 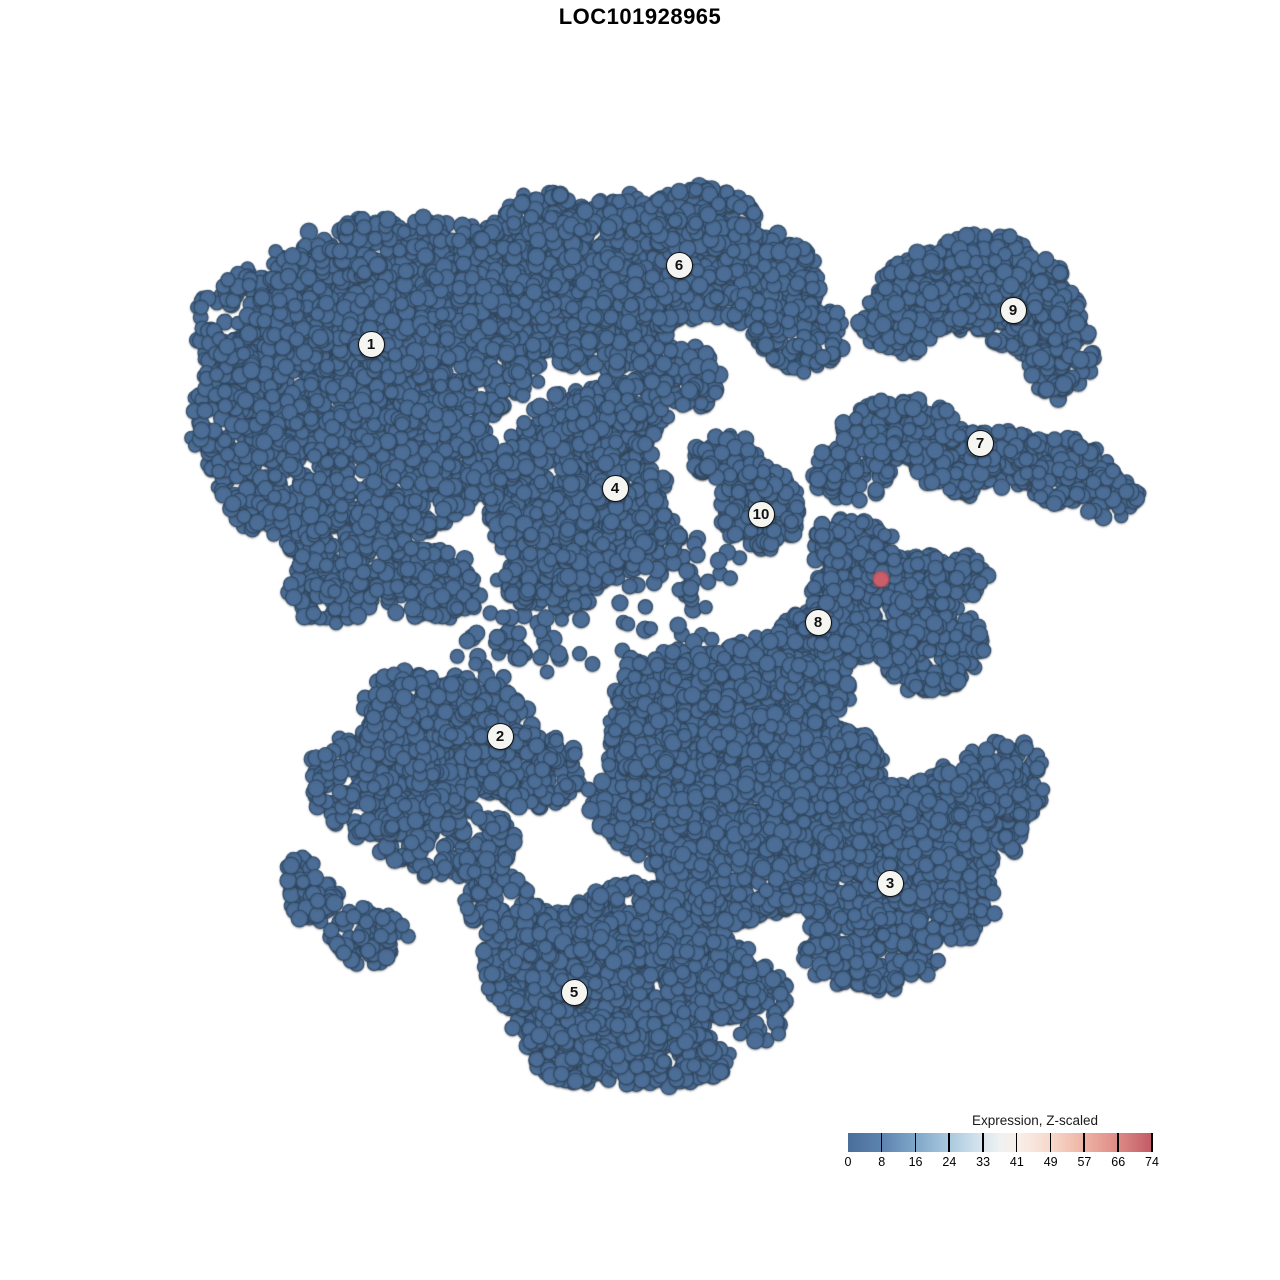 I want to click on legend-title: Expression, Z-scaled, so click(x=1035, y=1120).